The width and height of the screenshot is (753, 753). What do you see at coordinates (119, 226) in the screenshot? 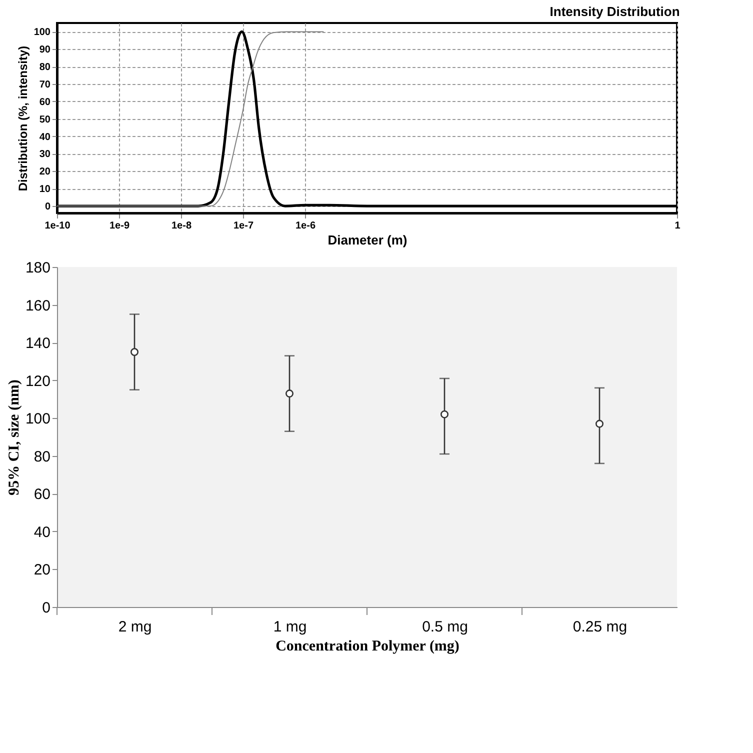
I see `x-tick-label: 1e-9` at bounding box center [119, 226].